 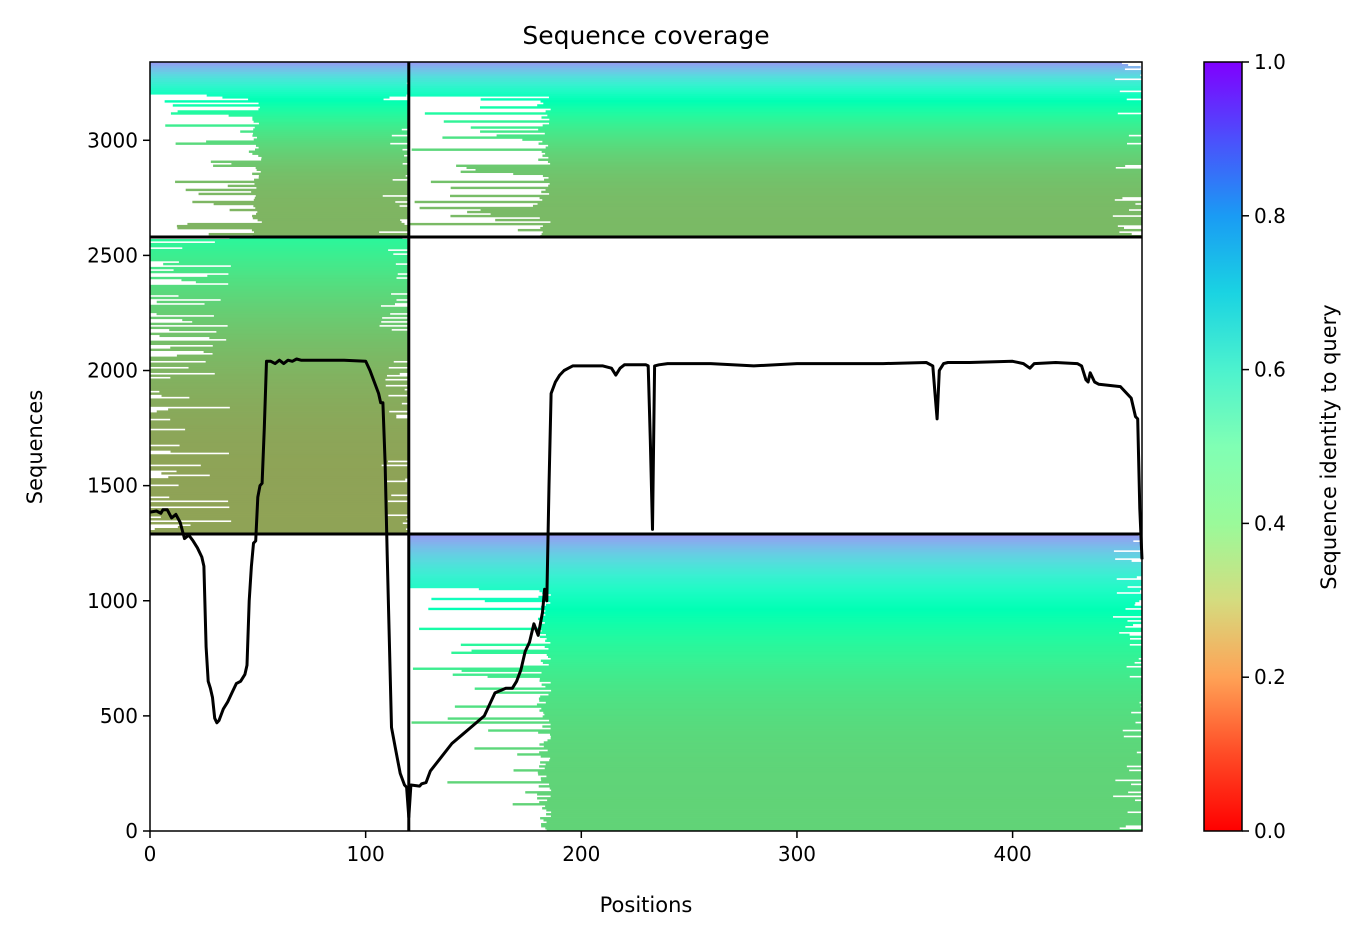 What do you see at coordinates (1270, 831) in the screenshot?
I see `colorbar-tick-label: 0.0` at bounding box center [1270, 831].